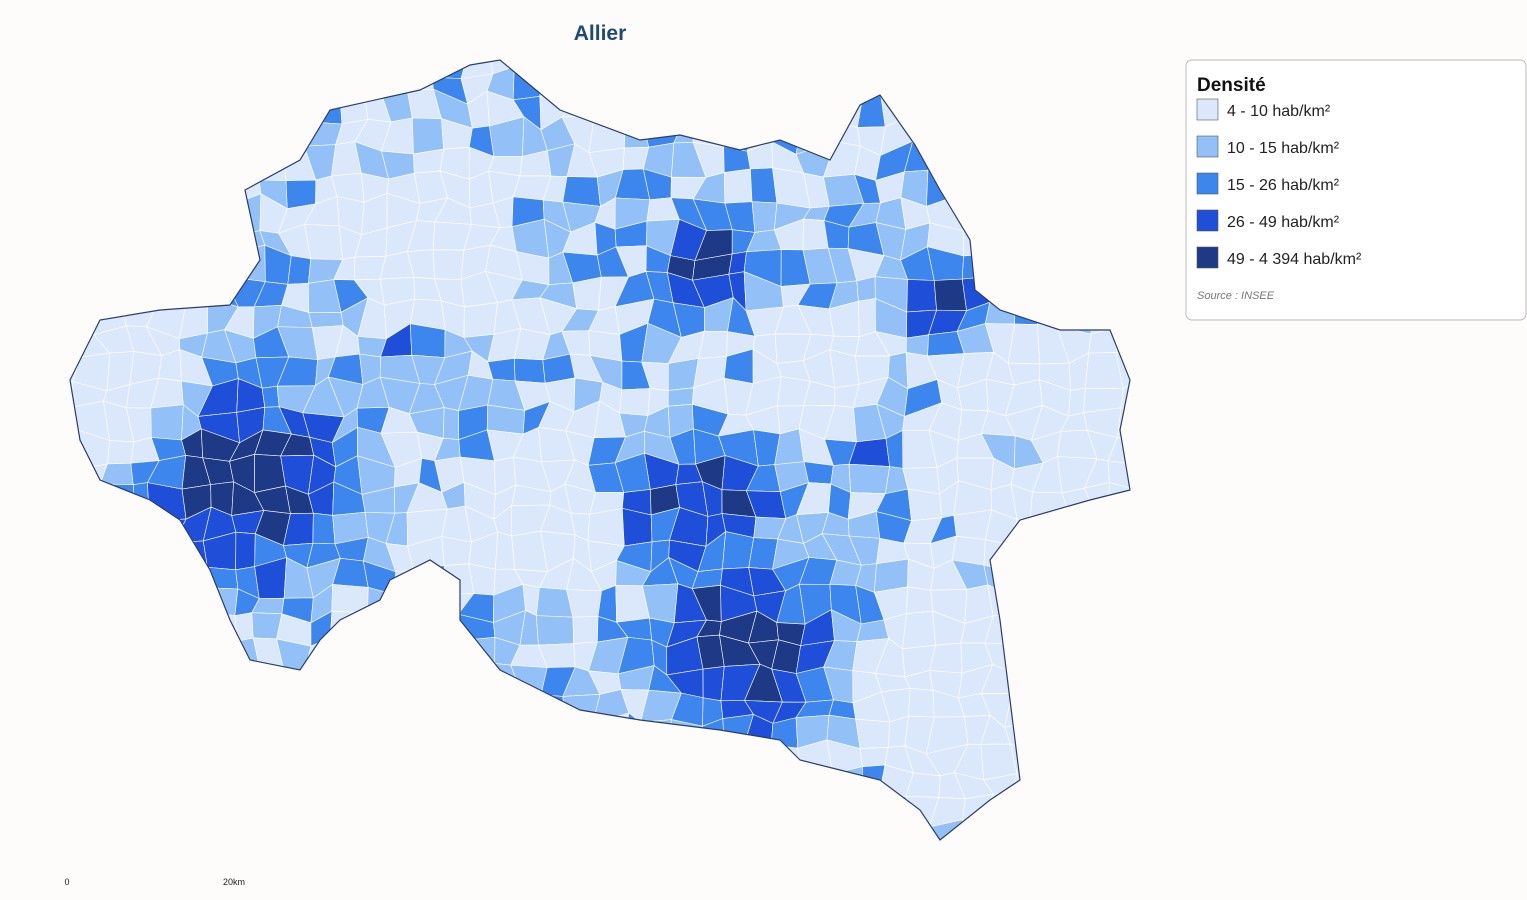 The width and height of the screenshot is (1527, 900). I want to click on legend-label: 26 - 49 hab/km², so click(1283, 222).